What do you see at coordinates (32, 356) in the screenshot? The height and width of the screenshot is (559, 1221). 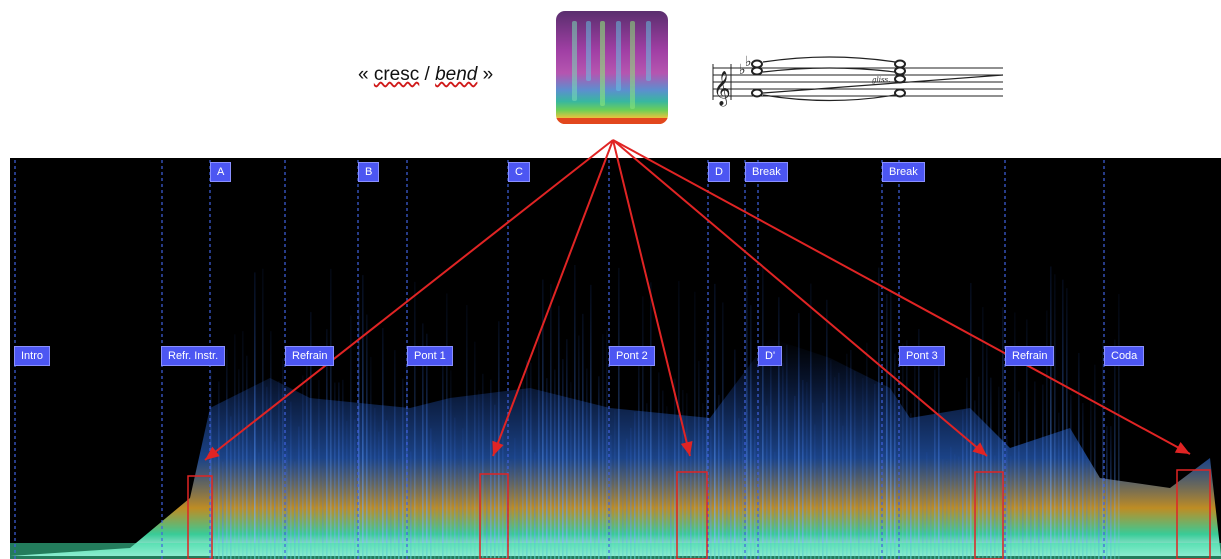 I see `section-label: Intro` at bounding box center [32, 356].